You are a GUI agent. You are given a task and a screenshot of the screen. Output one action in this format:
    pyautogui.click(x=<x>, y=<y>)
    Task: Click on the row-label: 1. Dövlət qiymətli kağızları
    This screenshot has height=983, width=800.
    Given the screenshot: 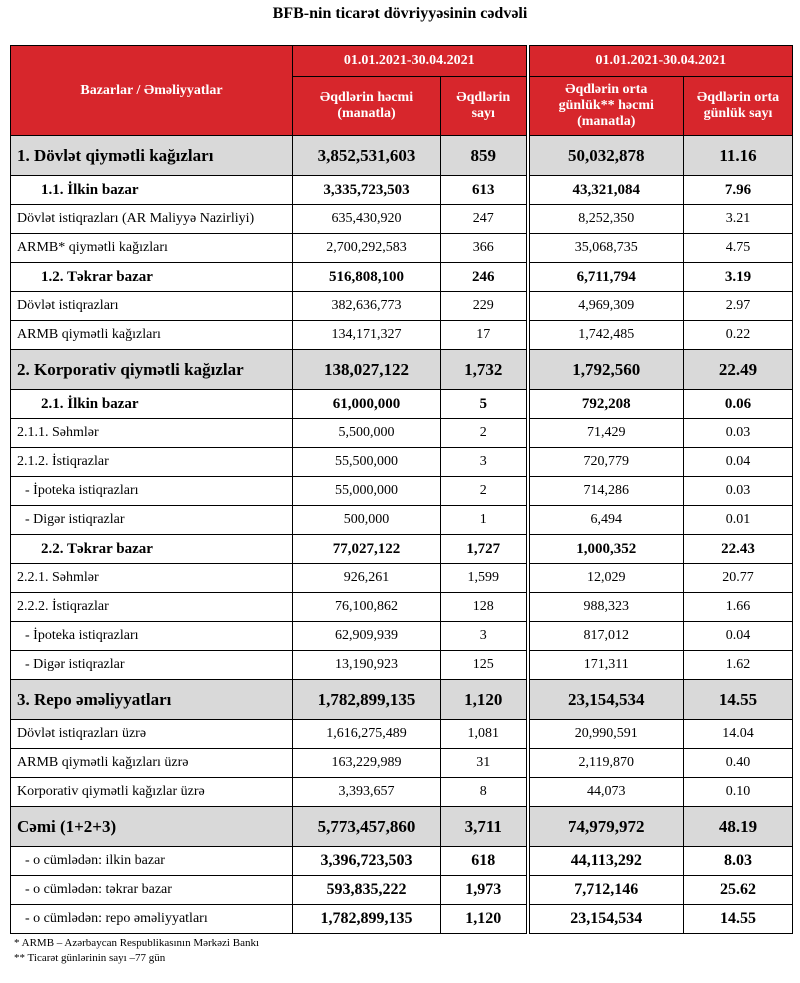 What is the action you would take?
    pyautogui.click(x=151, y=155)
    